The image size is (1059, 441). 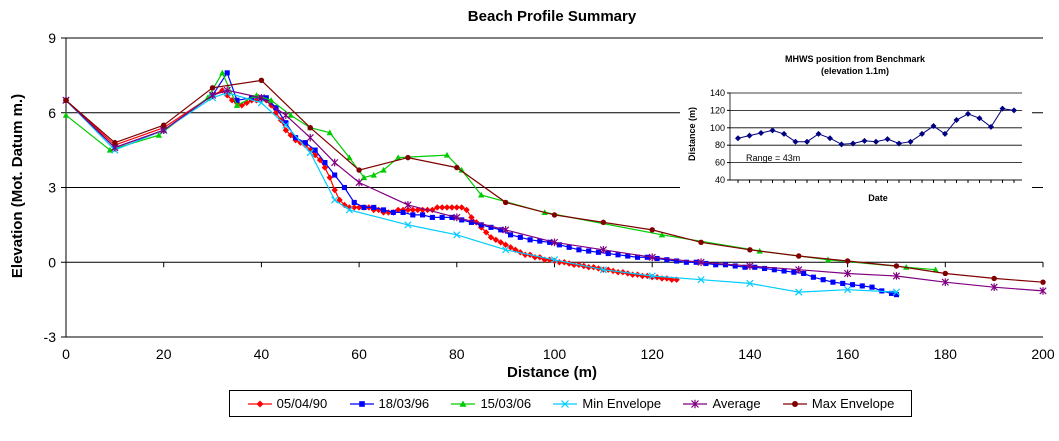 I want to click on inset-title-line-2: (elevation 1.1m), so click(x=855, y=71).